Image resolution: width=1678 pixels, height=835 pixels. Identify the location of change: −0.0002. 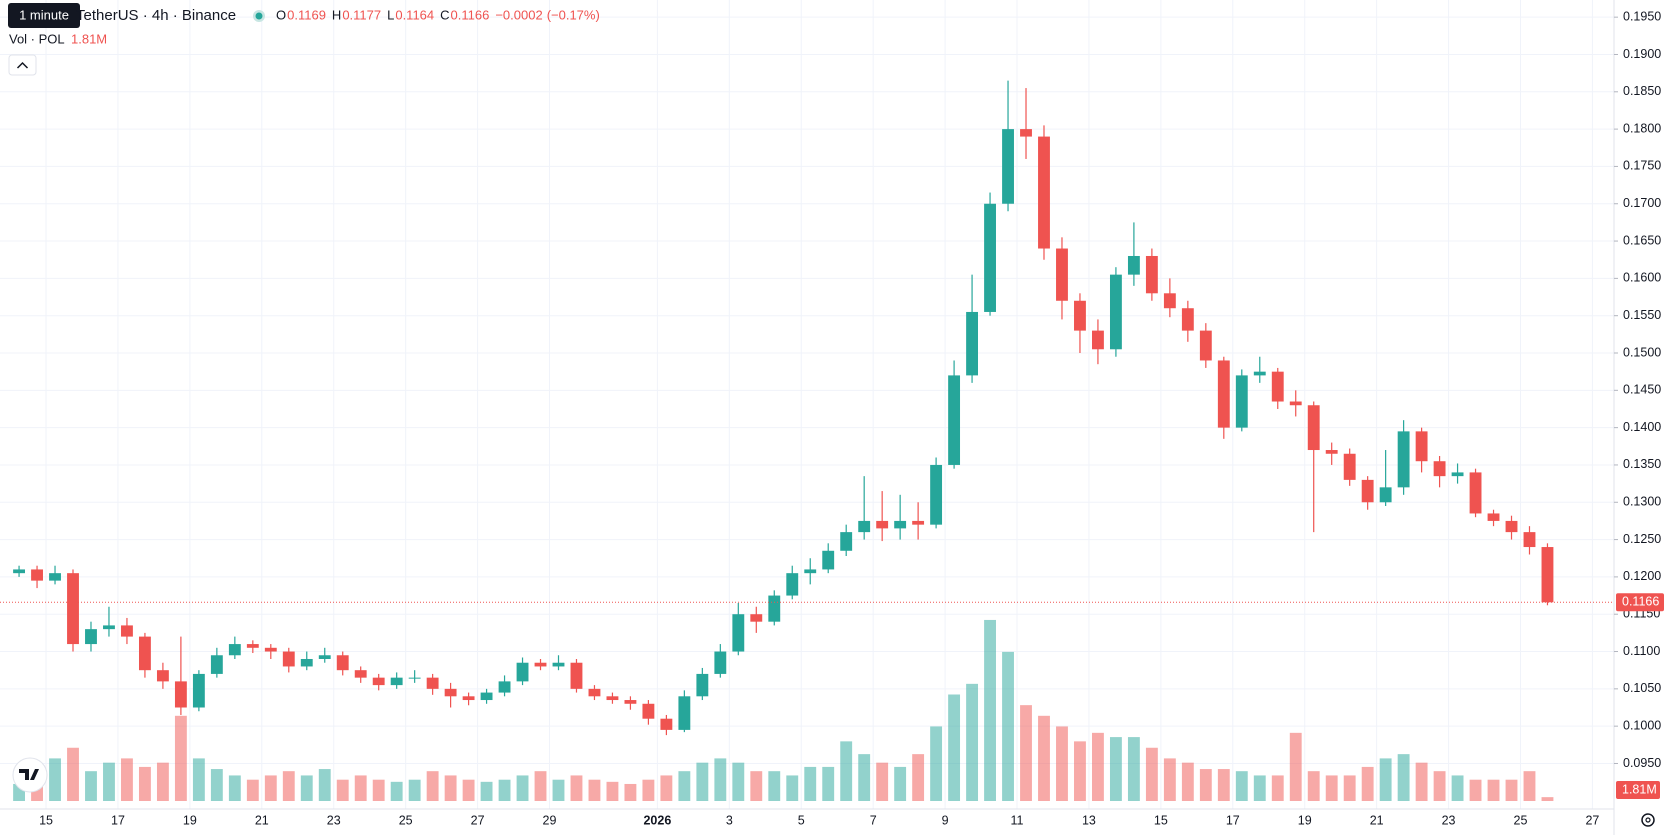
(518, 14).